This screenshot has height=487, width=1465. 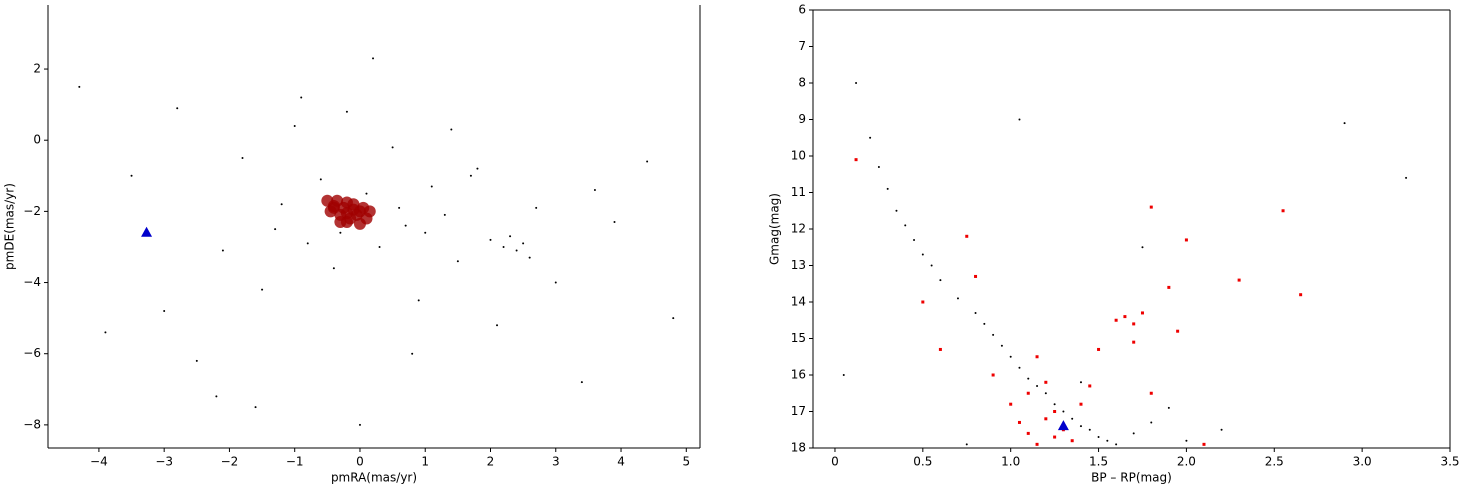 What do you see at coordinates (374, 478) in the screenshot?
I see `x-axis-label: pmRA(mas/yr)` at bounding box center [374, 478].